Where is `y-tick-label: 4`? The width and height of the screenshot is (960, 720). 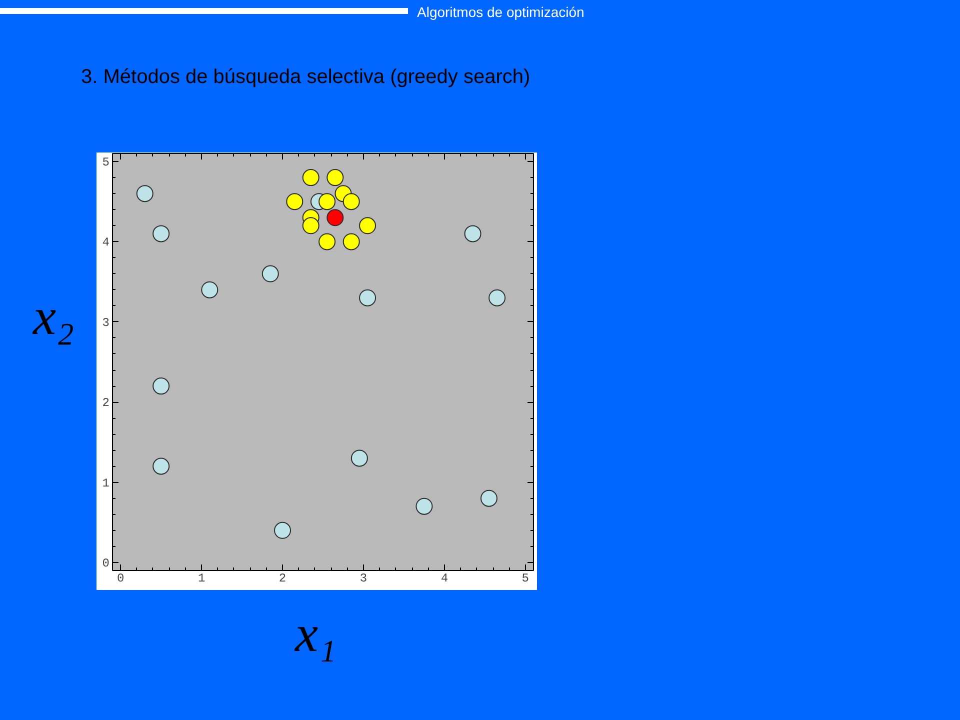 y-tick-label: 4 is located at coordinates (106, 243).